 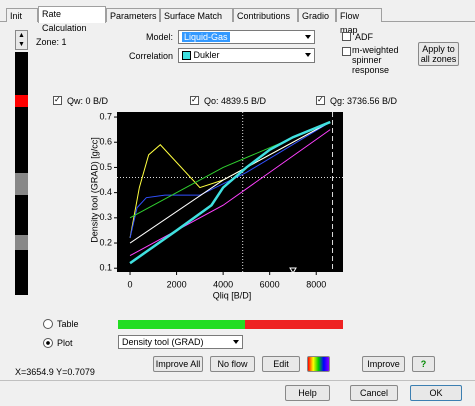 What do you see at coordinates (68, 324) in the screenshot?
I see `table-label: Table` at bounding box center [68, 324].